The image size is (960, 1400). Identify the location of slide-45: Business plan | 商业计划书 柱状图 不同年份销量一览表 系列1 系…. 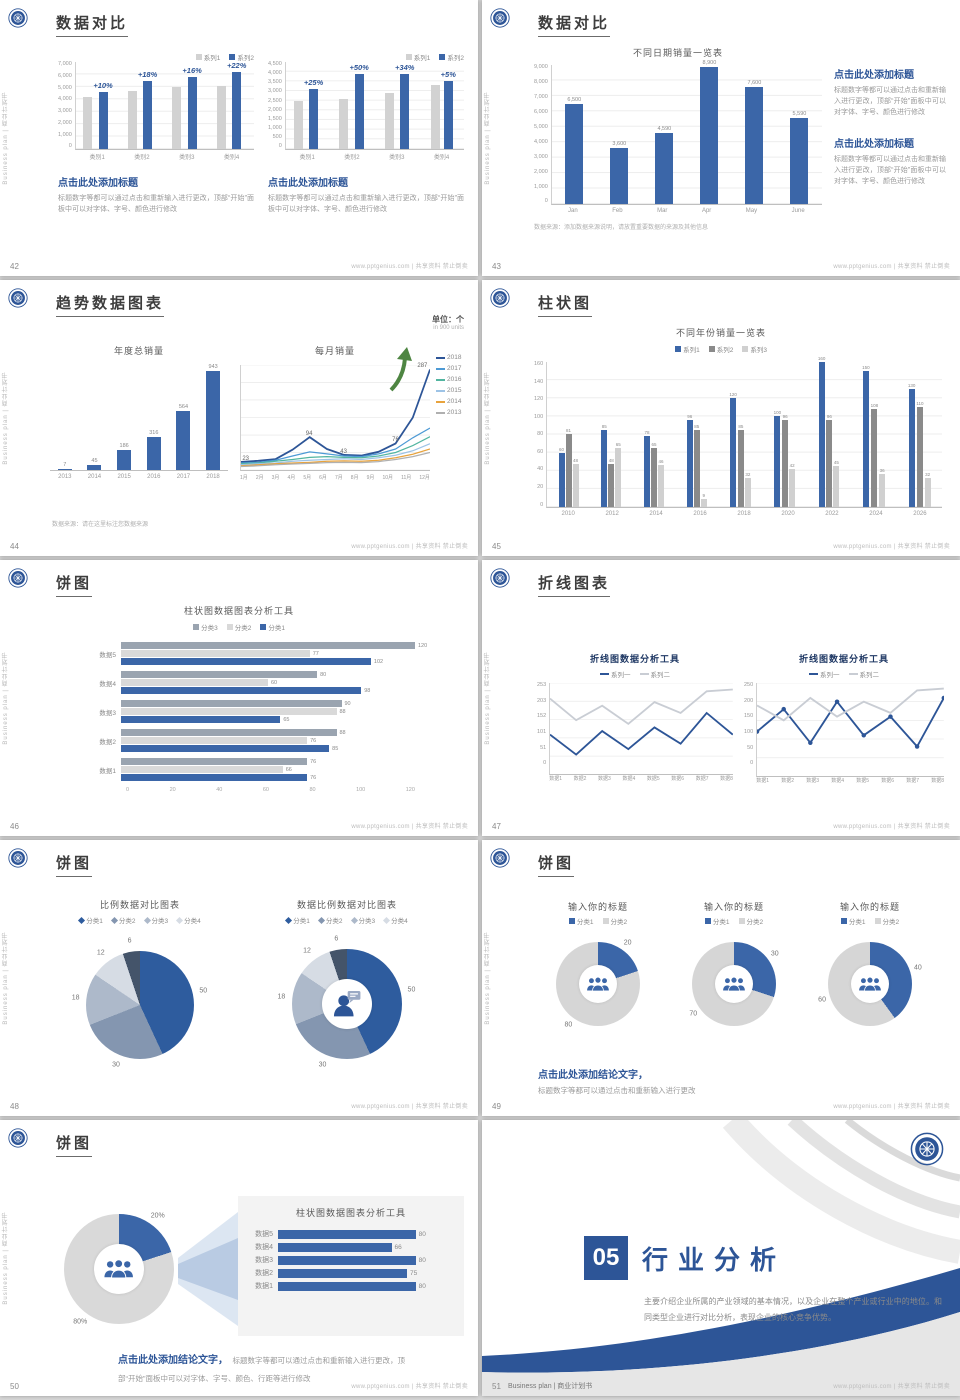
(721, 418).